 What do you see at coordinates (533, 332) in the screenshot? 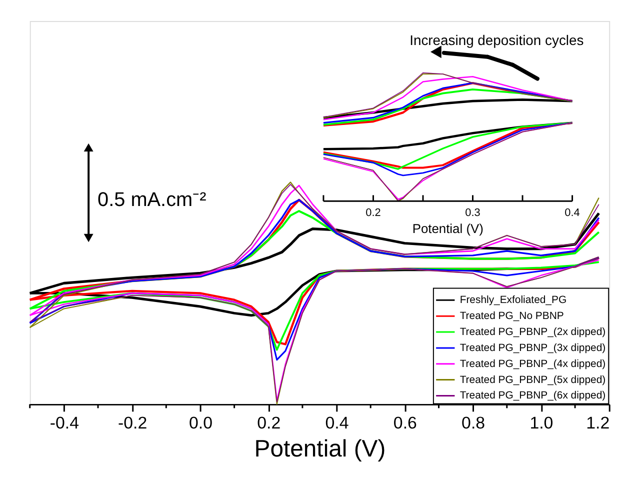
I see `legend-label: Treated PG_PBNP_(2x dipped)` at bounding box center [533, 332].